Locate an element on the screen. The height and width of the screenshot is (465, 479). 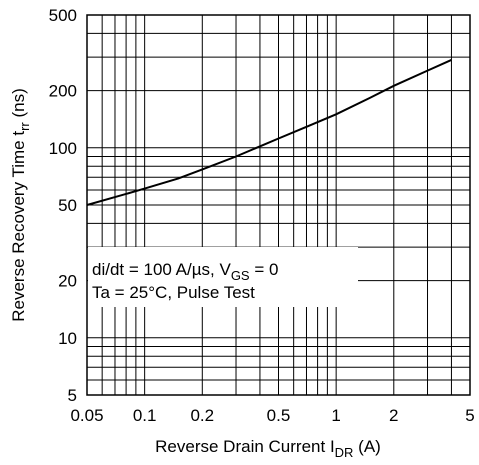
y-axis-label-subscript: rr is located at coordinates (24, 126).